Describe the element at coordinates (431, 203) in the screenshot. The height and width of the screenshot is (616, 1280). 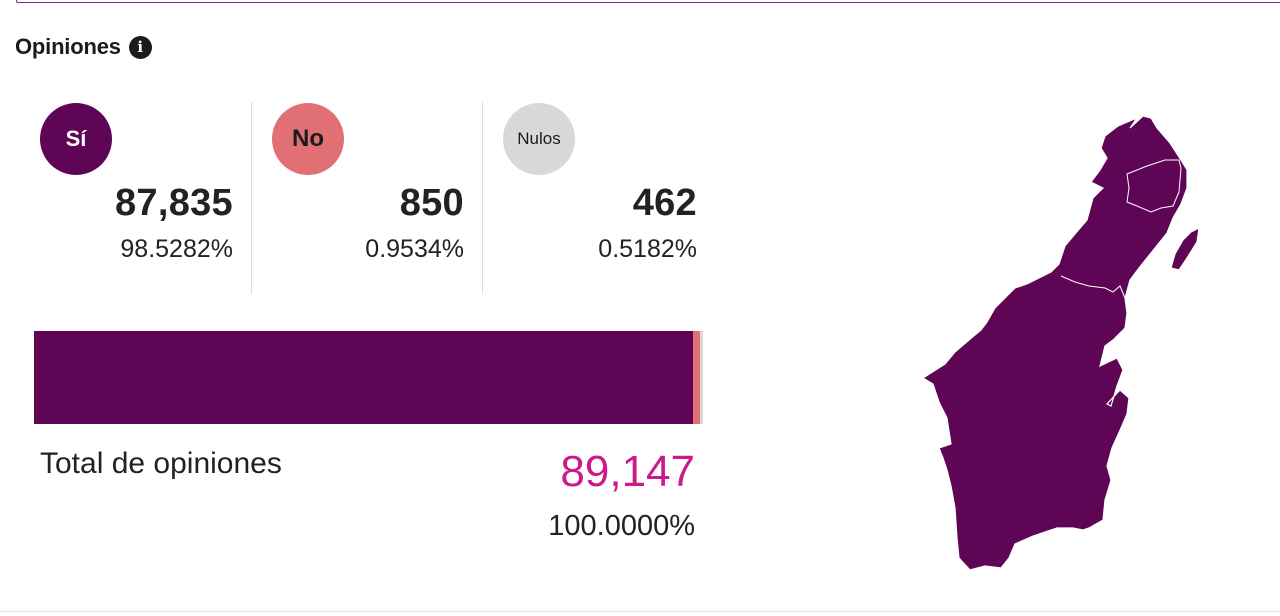
I see `option-count: 850` at that location.